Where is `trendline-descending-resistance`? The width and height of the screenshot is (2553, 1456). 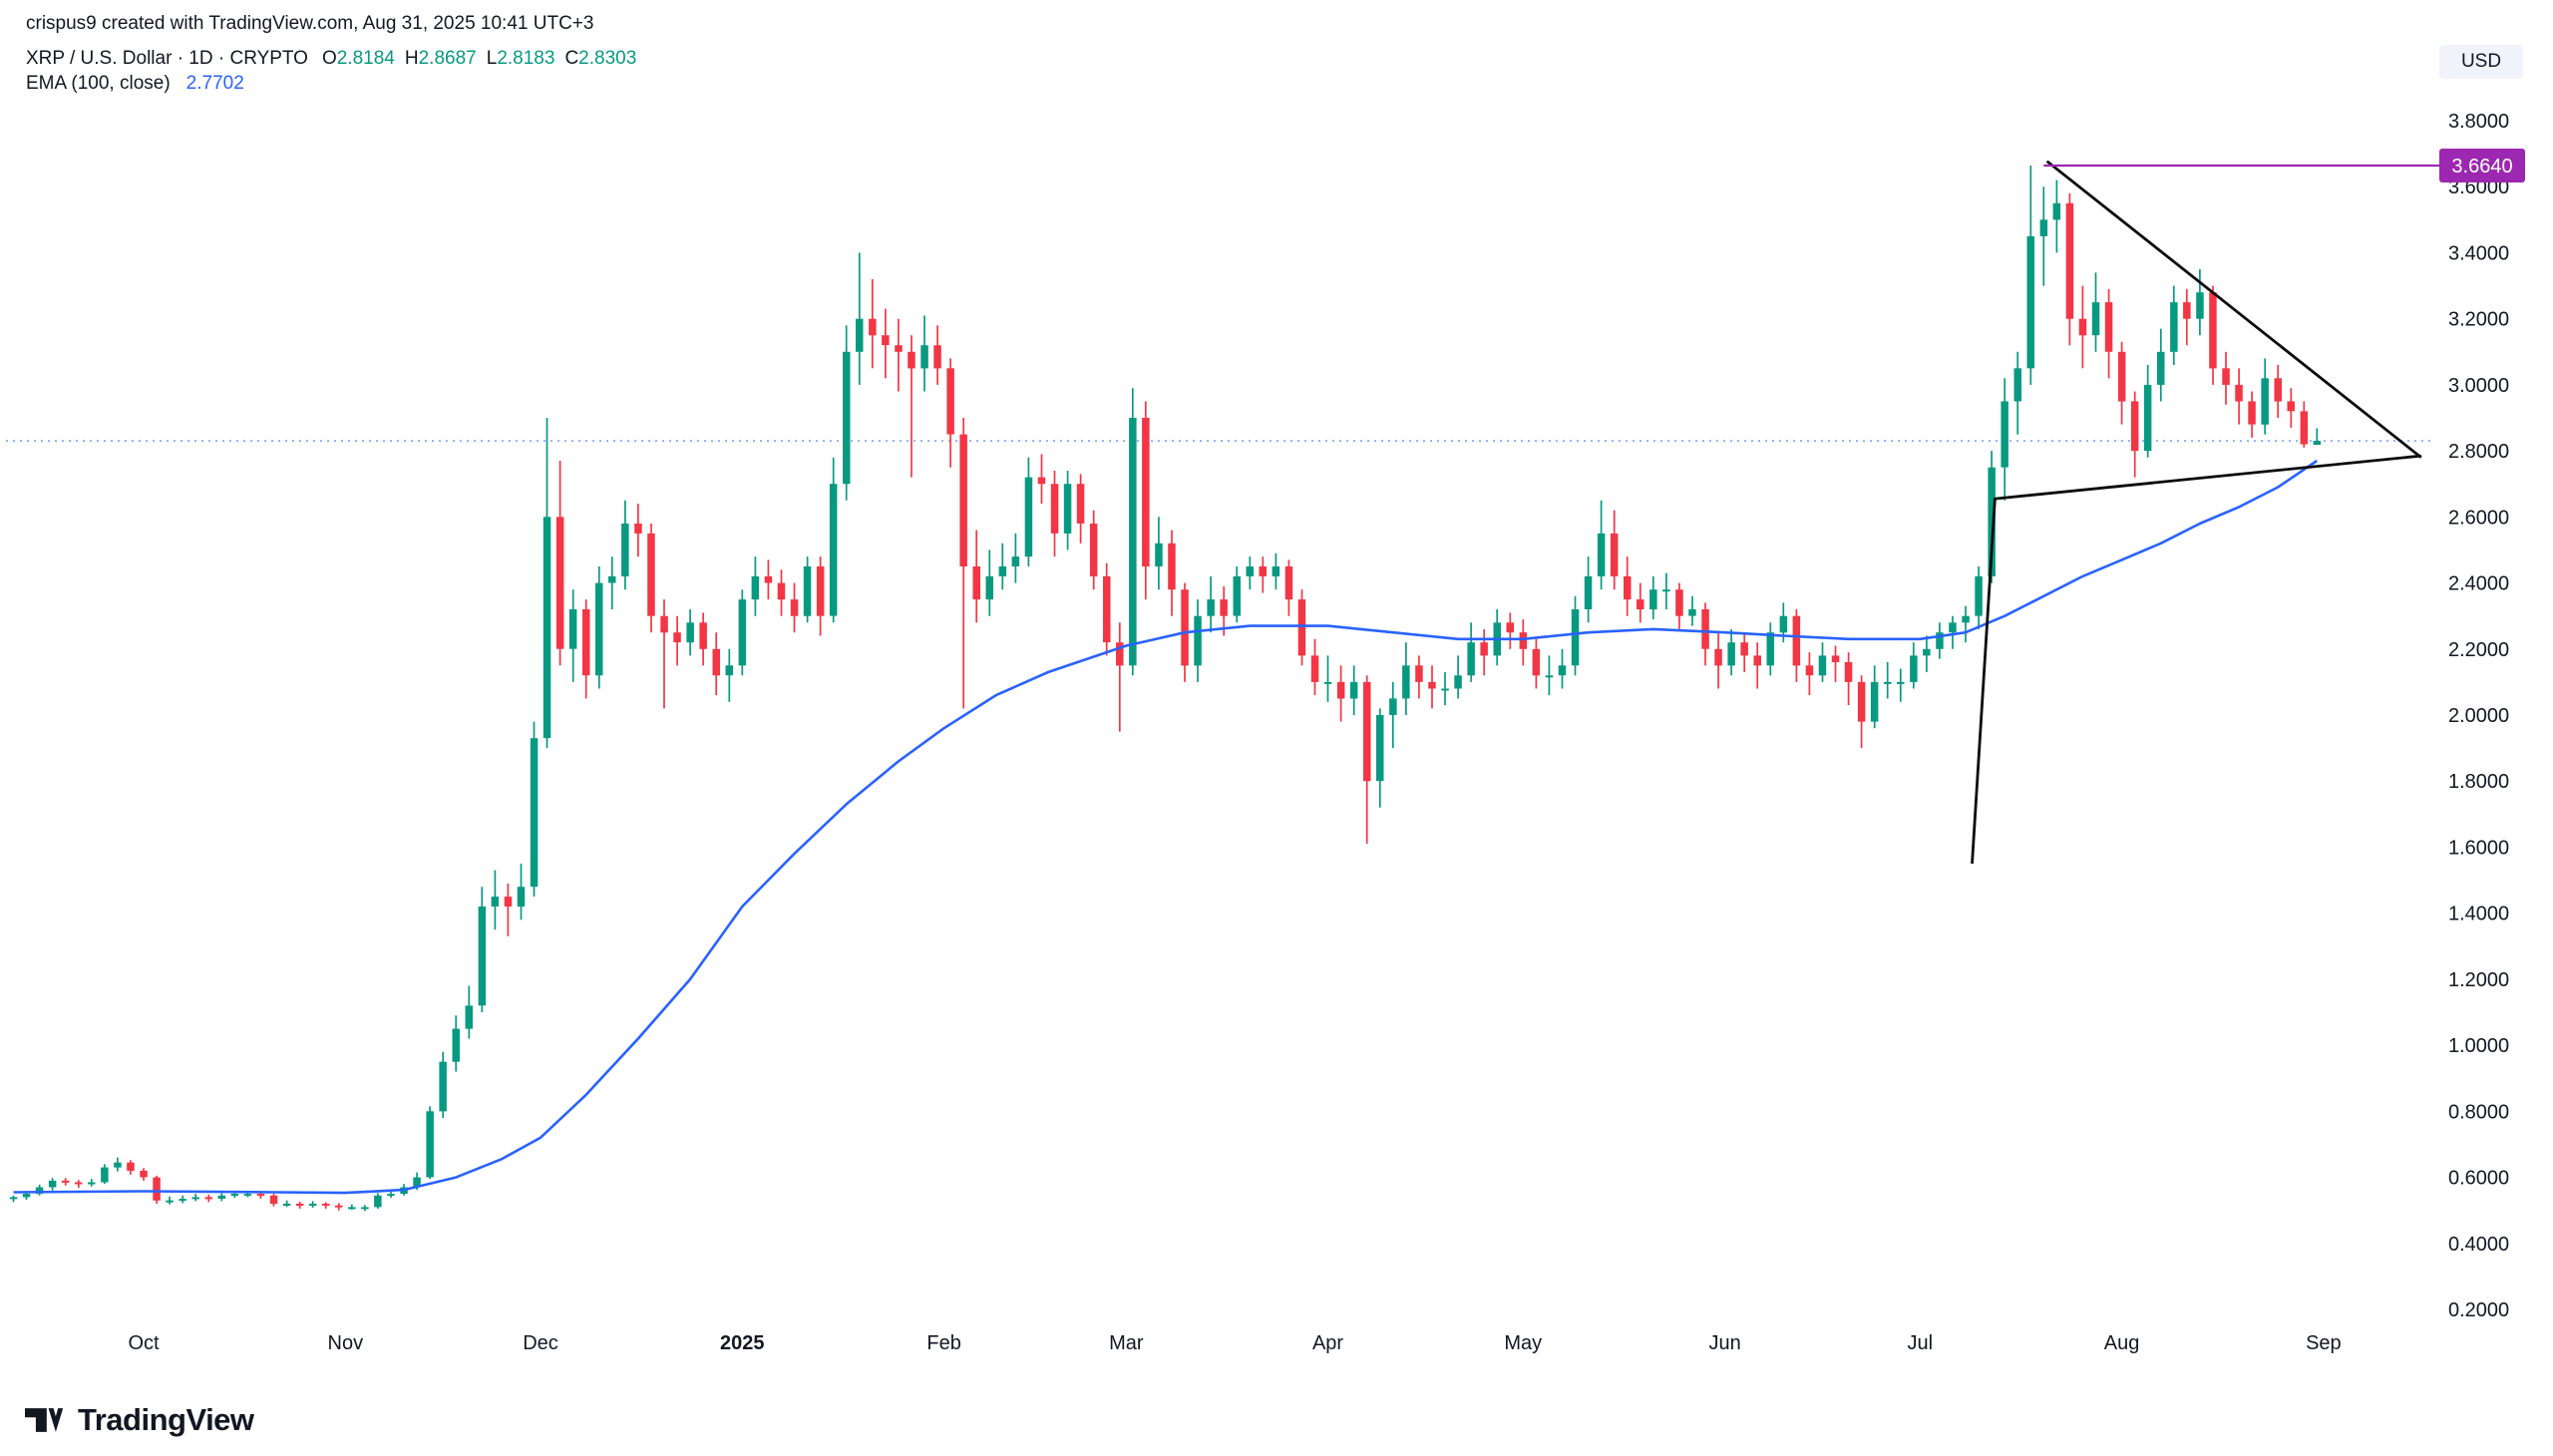 trendline-descending-resistance is located at coordinates (2234, 309).